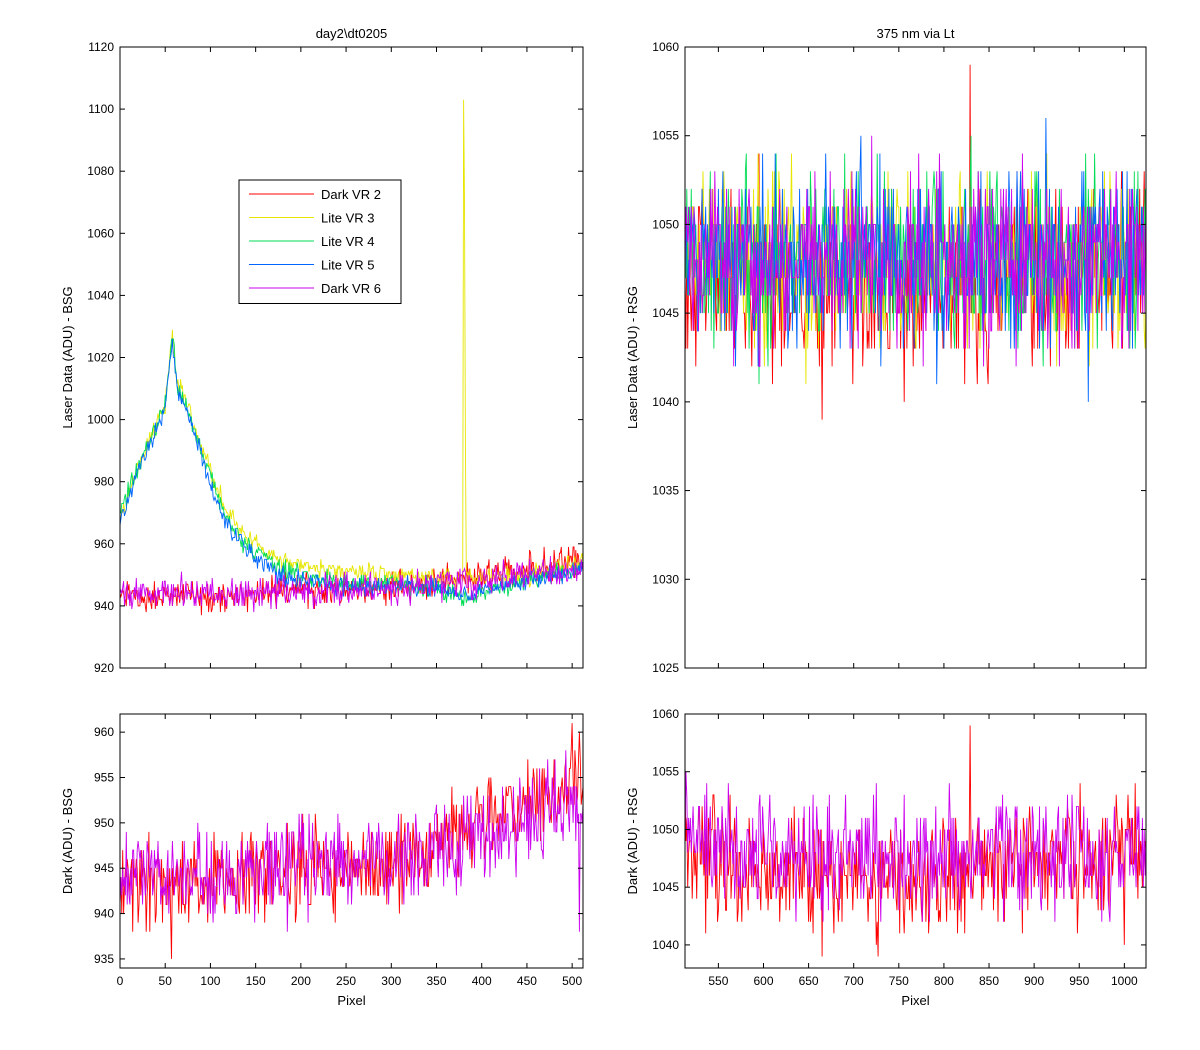 This screenshot has height=1050, width=1200. Describe the element at coordinates (665, 491) in the screenshot. I see `y-tick-label: 1035` at that location.